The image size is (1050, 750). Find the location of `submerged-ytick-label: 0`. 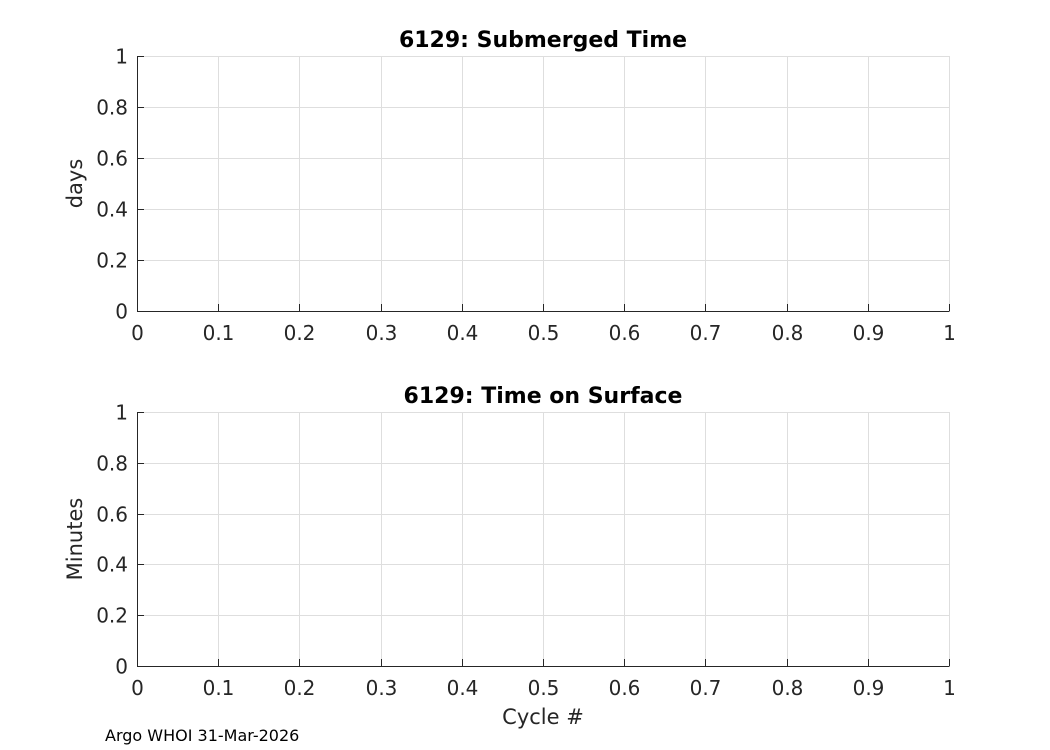

submerged-ytick-label: 0 is located at coordinates (121, 312).